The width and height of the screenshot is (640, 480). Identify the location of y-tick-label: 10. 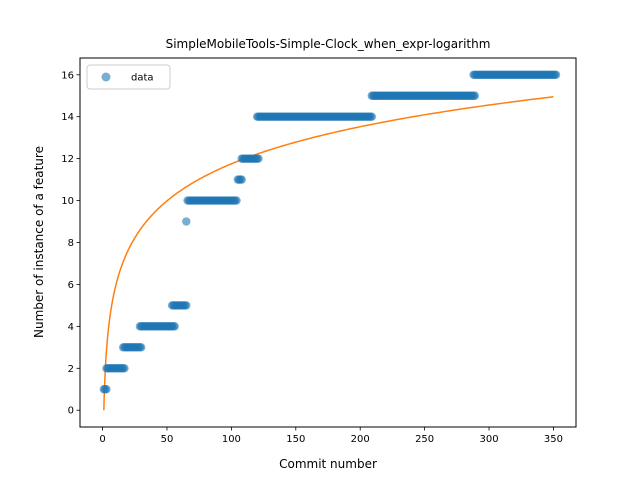
(67, 201).